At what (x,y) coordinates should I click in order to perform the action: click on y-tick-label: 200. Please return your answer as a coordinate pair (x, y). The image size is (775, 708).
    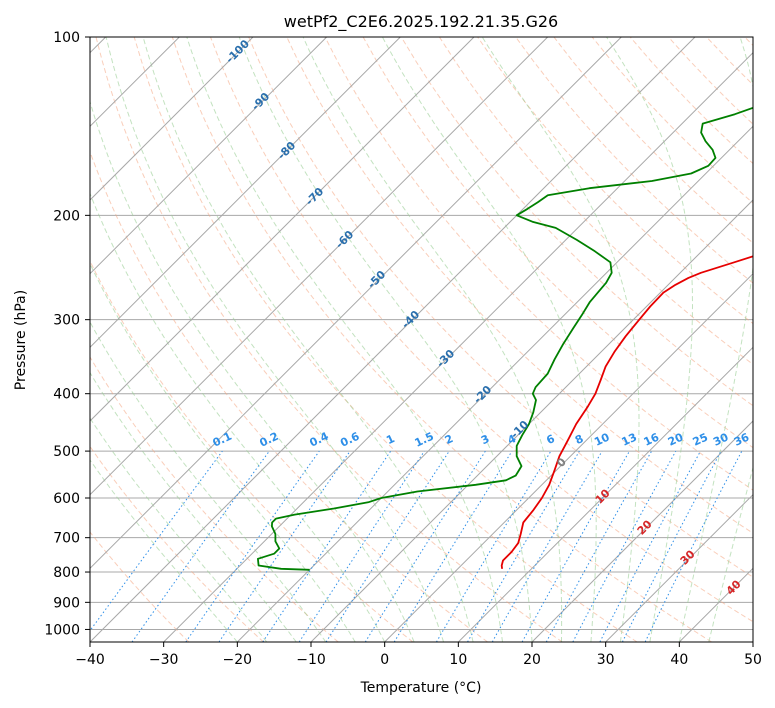
    Looking at the image, I should click on (66, 216).